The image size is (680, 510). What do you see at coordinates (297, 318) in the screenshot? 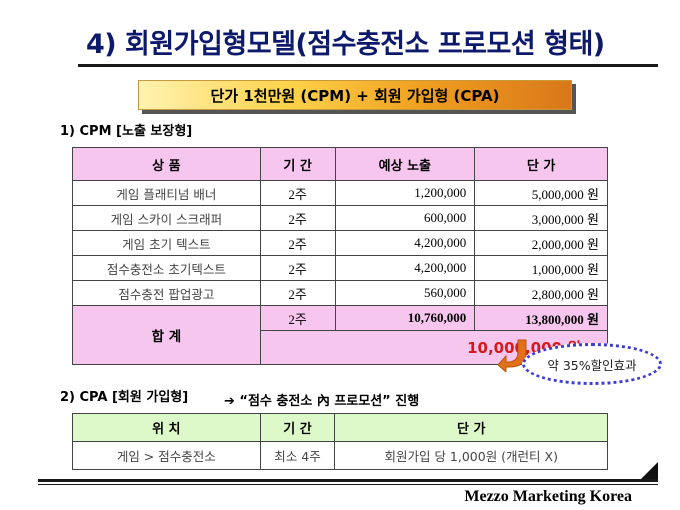
I see `total-period: 2주` at bounding box center [297, 318].